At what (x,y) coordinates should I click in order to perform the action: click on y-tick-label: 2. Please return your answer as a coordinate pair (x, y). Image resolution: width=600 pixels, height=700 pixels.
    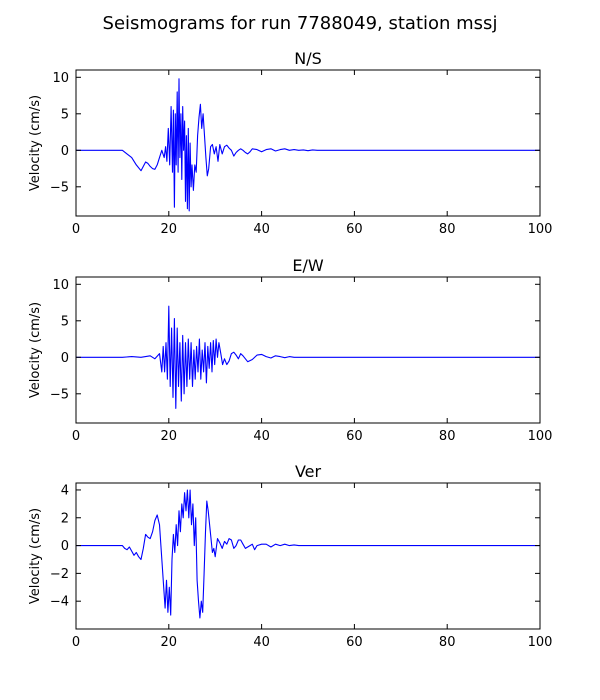
    Looking at the image, I should click on (65, 518).